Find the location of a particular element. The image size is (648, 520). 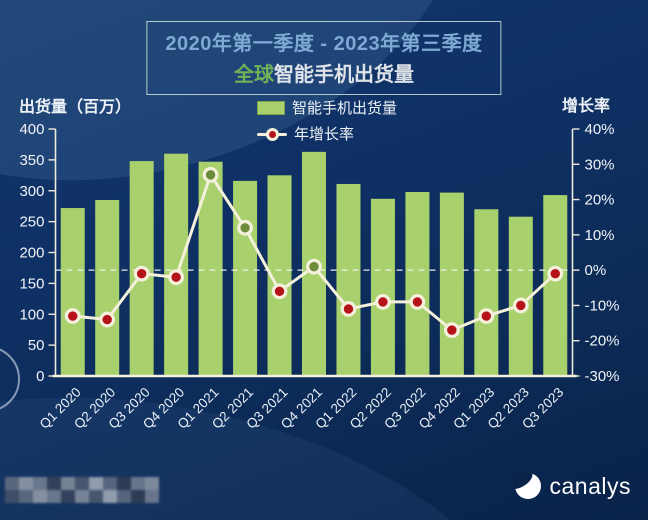

left-axis-title: 出货量（百万） is located at coordinates (75, 107).